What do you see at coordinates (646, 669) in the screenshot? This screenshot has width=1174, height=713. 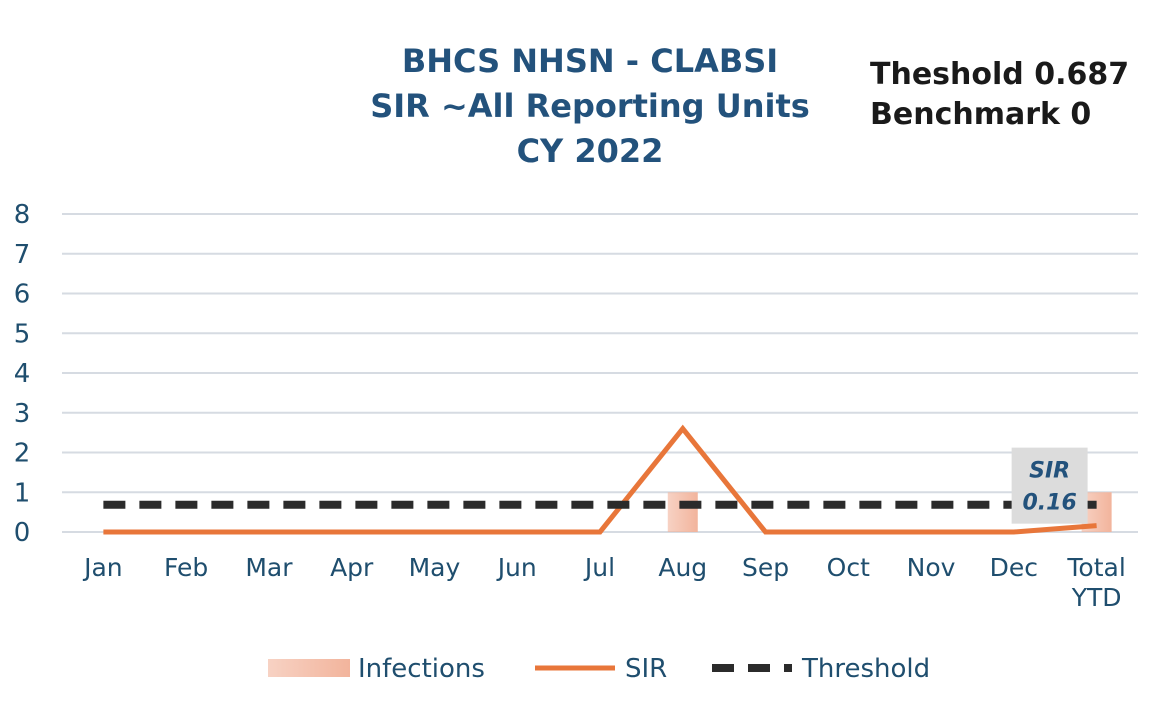 I see `legend-label: SIR` at bounding box center [646, 669].